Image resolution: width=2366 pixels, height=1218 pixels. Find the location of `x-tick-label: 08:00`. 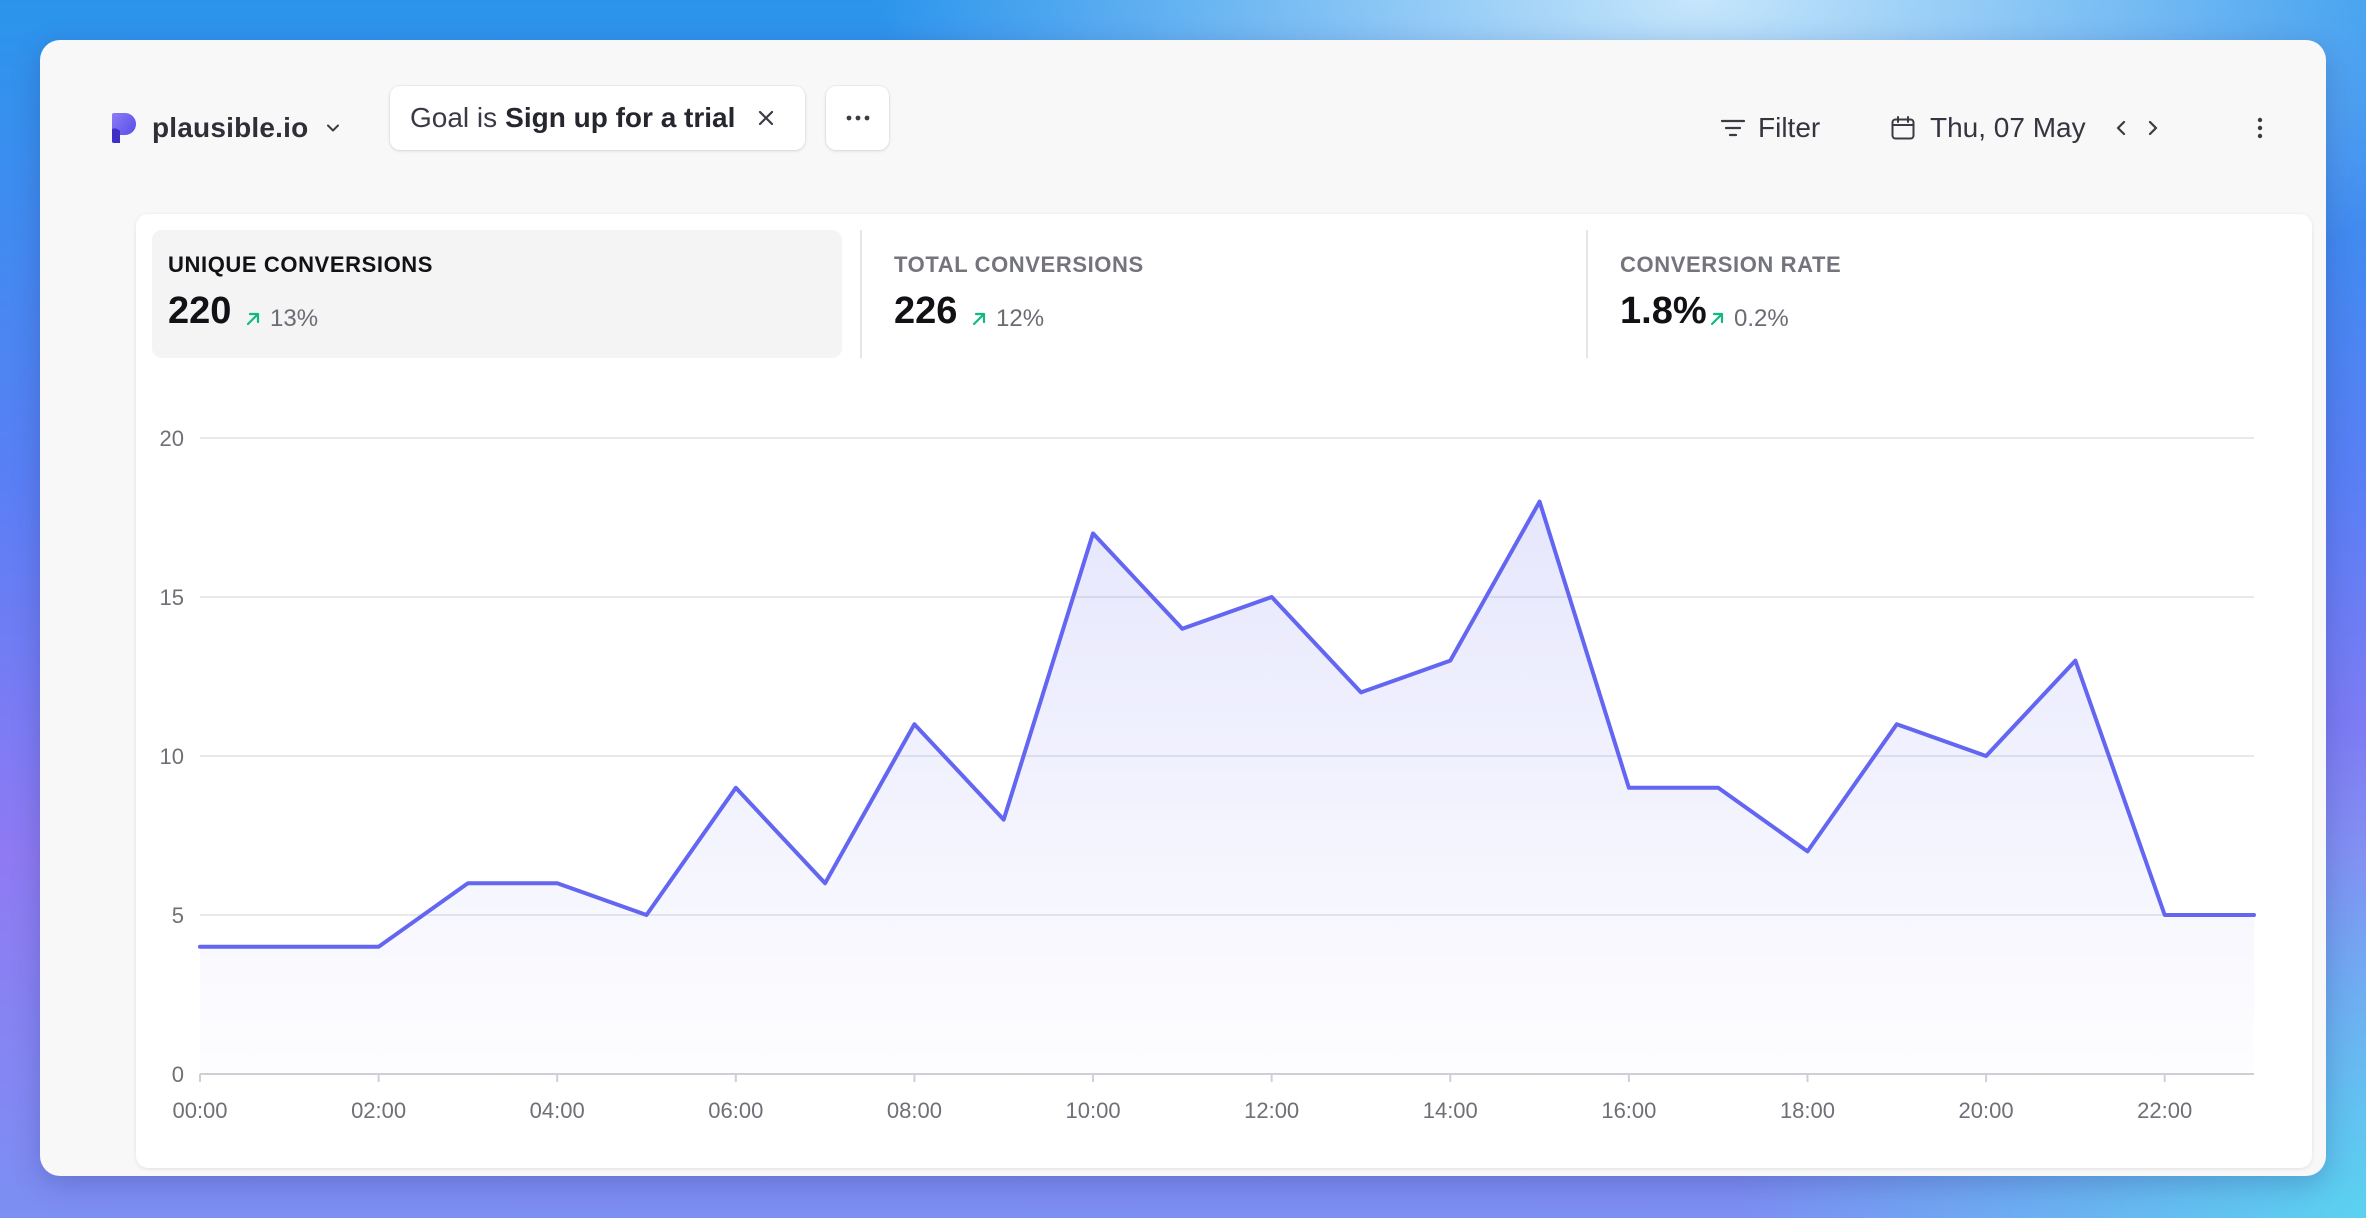

x-tick-label: 08:00 is located at coordinates (914, 1110).